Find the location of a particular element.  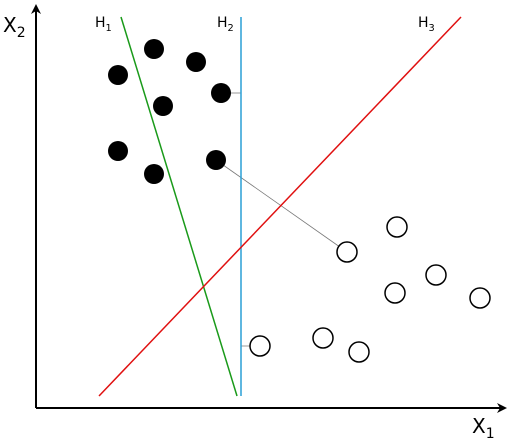

h3-label: H3 is located at coordinates (426, 24).